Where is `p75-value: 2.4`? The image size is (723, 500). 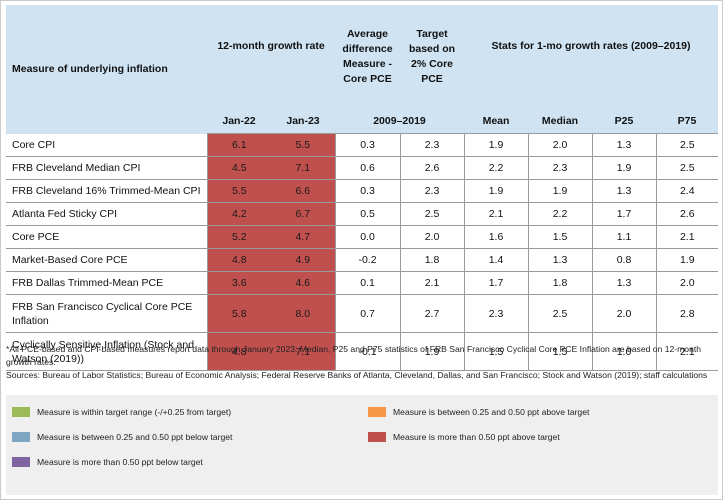 p75-value: 2.4 is located at coordinates (687, 191).